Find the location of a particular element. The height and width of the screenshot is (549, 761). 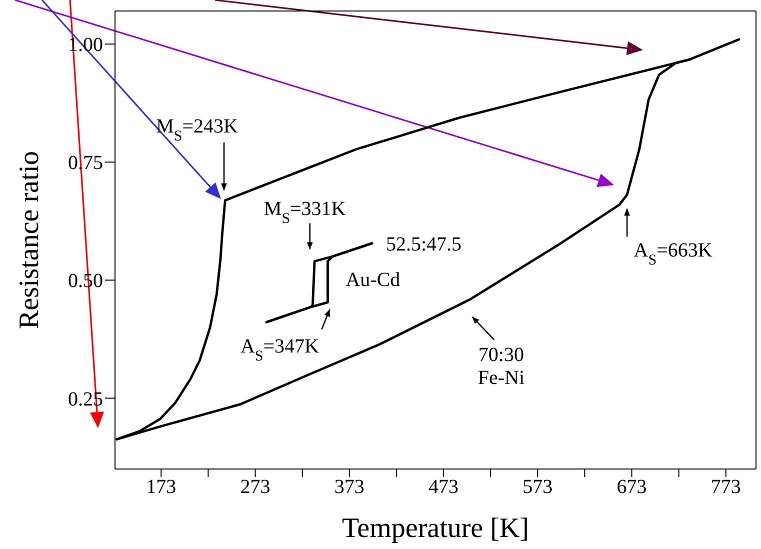

x-tick-label: 773 is located at coordinates (725, 487).